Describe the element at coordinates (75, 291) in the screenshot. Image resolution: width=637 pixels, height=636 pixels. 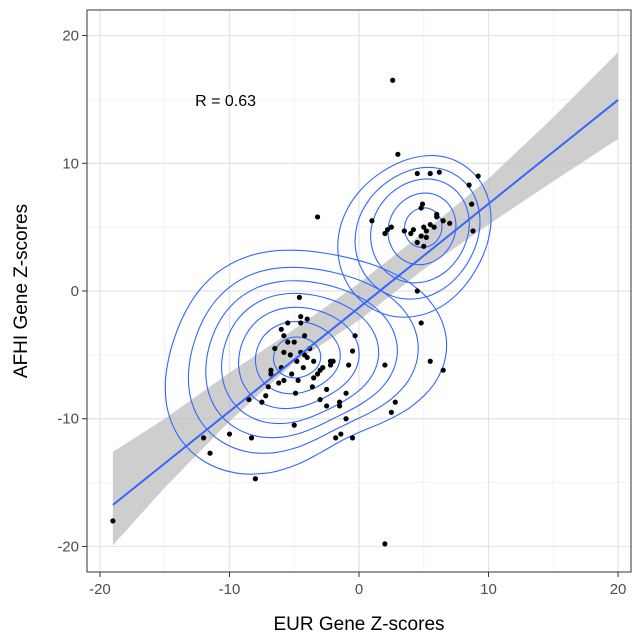
I see `y-tick-label: 0` at that location.